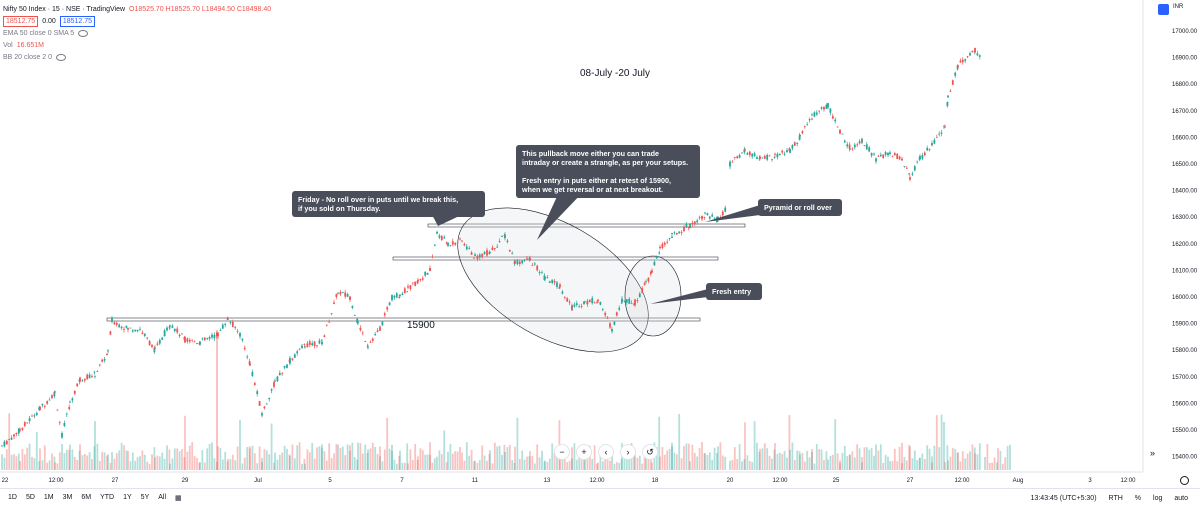  Describe the element at coordinates (1158, 498) in the screenshot. I see `log-scale-button: log` at that location.